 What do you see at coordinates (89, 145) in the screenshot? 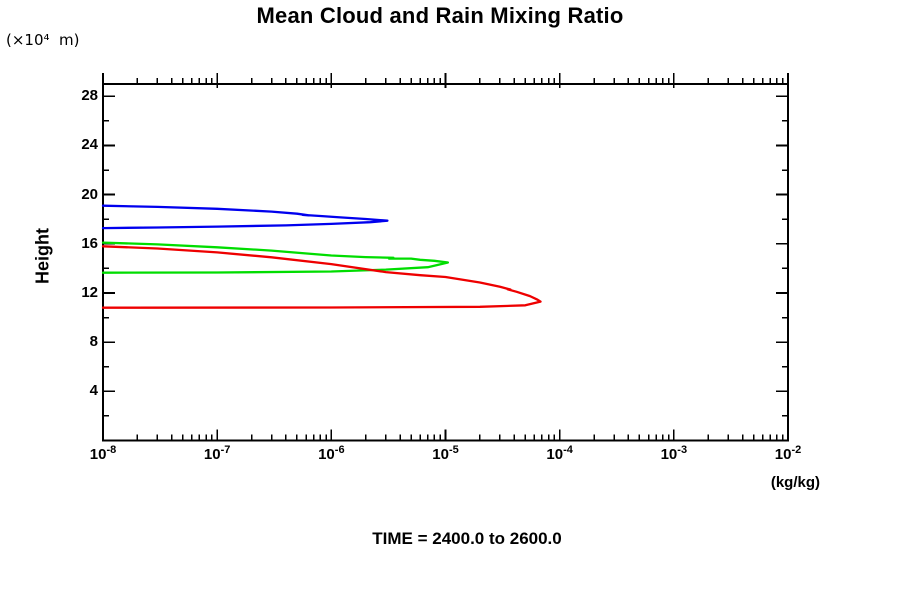
I see `y-tick-label: 24` at bounding box center [89, 145].